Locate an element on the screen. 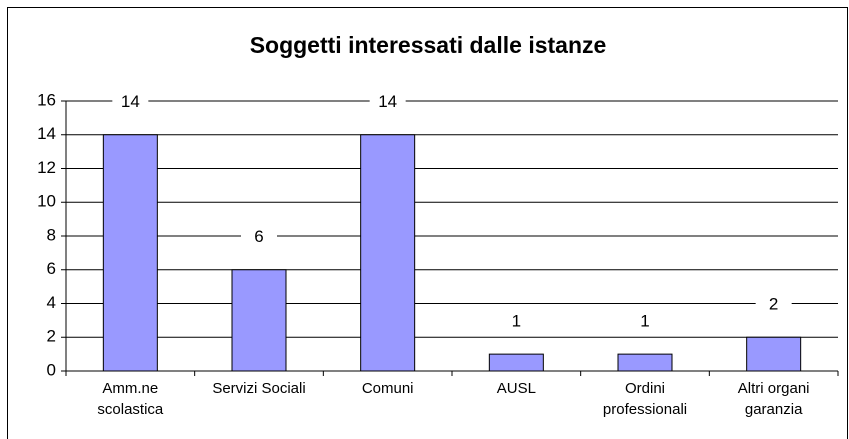 This screenshot has height=439, width=849. data-label: 2 is located at coordinates (773, 304).